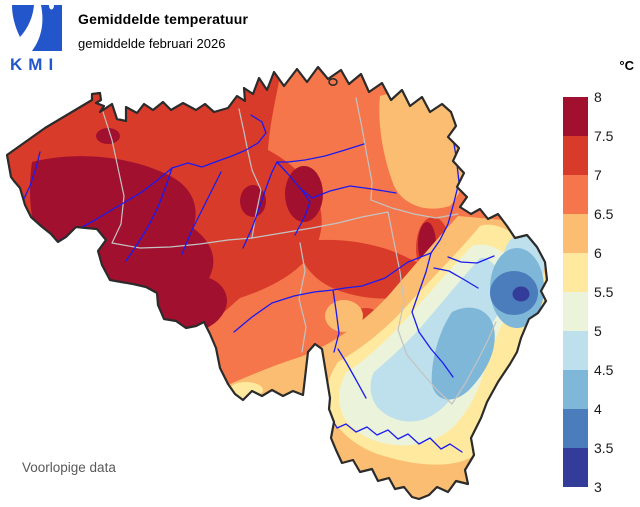 The image size is (640, 507). Describe the element at coordinates (598, 253) in the screenshot. I see `scale-tick-label: 6` at that location.